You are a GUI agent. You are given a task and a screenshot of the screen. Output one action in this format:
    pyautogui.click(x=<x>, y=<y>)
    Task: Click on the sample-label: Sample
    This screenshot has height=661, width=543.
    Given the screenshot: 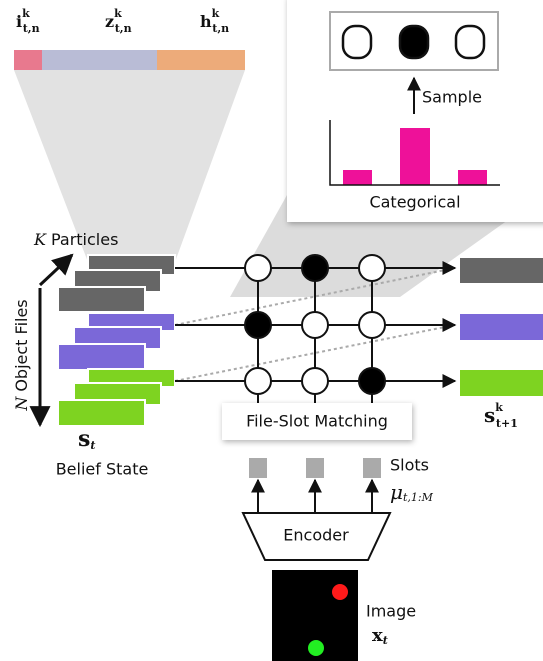 What is the action you would take?
    pyautogui.click(x=452, y=97)
    